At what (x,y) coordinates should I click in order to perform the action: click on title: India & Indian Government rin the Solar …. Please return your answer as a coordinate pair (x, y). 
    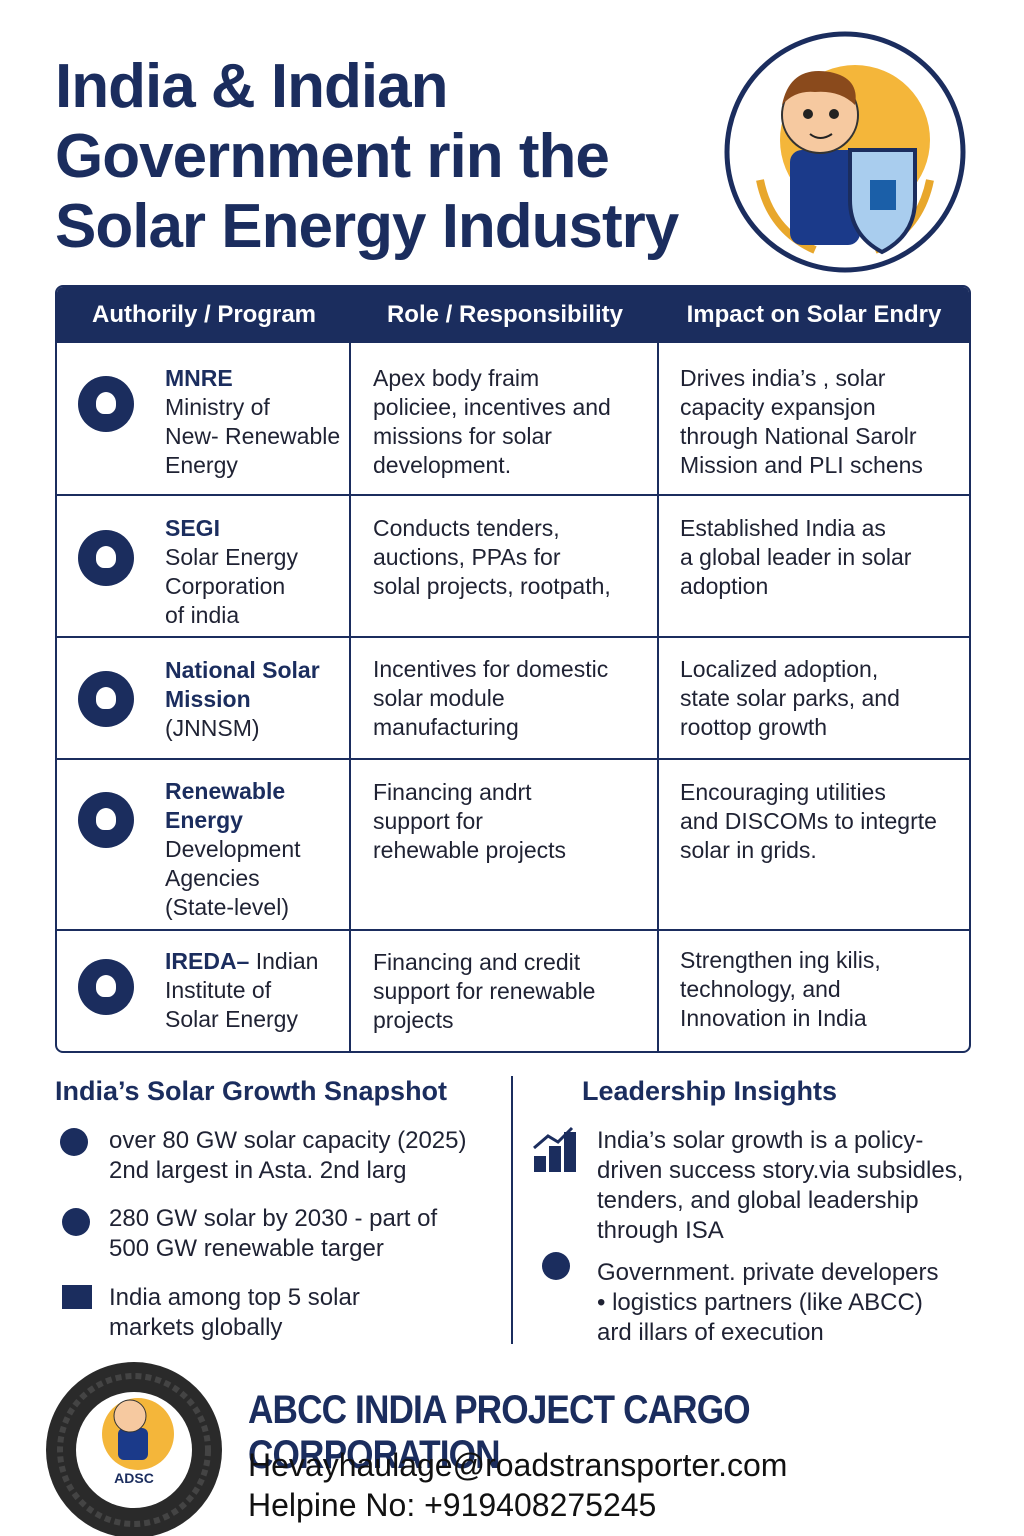
    Looking at the image, I should click on (367, 157).